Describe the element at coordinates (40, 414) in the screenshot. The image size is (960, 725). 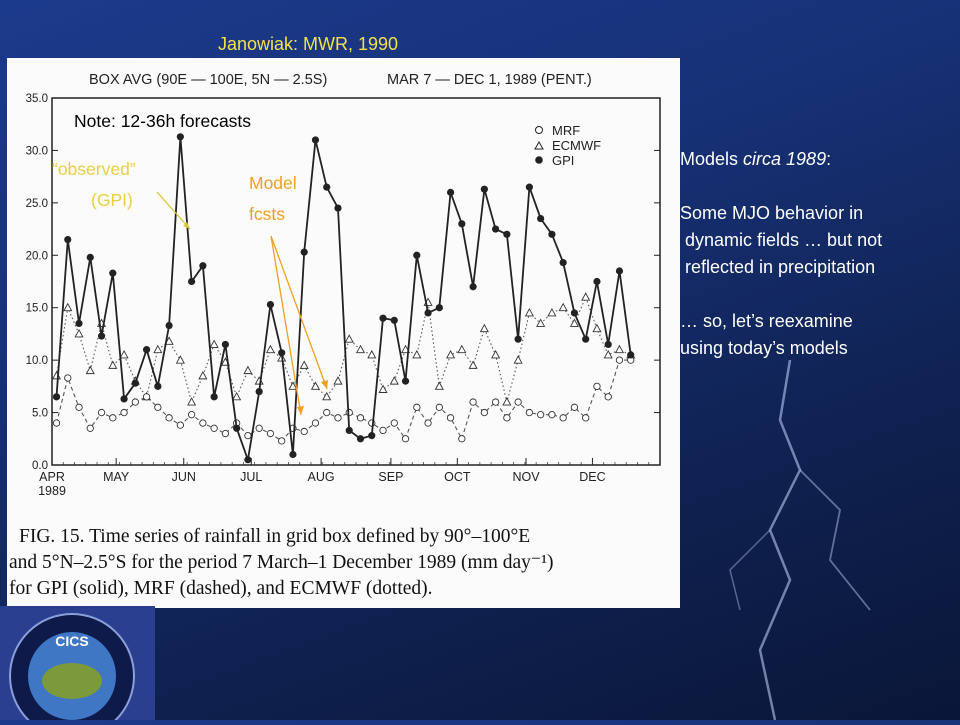
I see `y-tick-label: 5.0` at that location.